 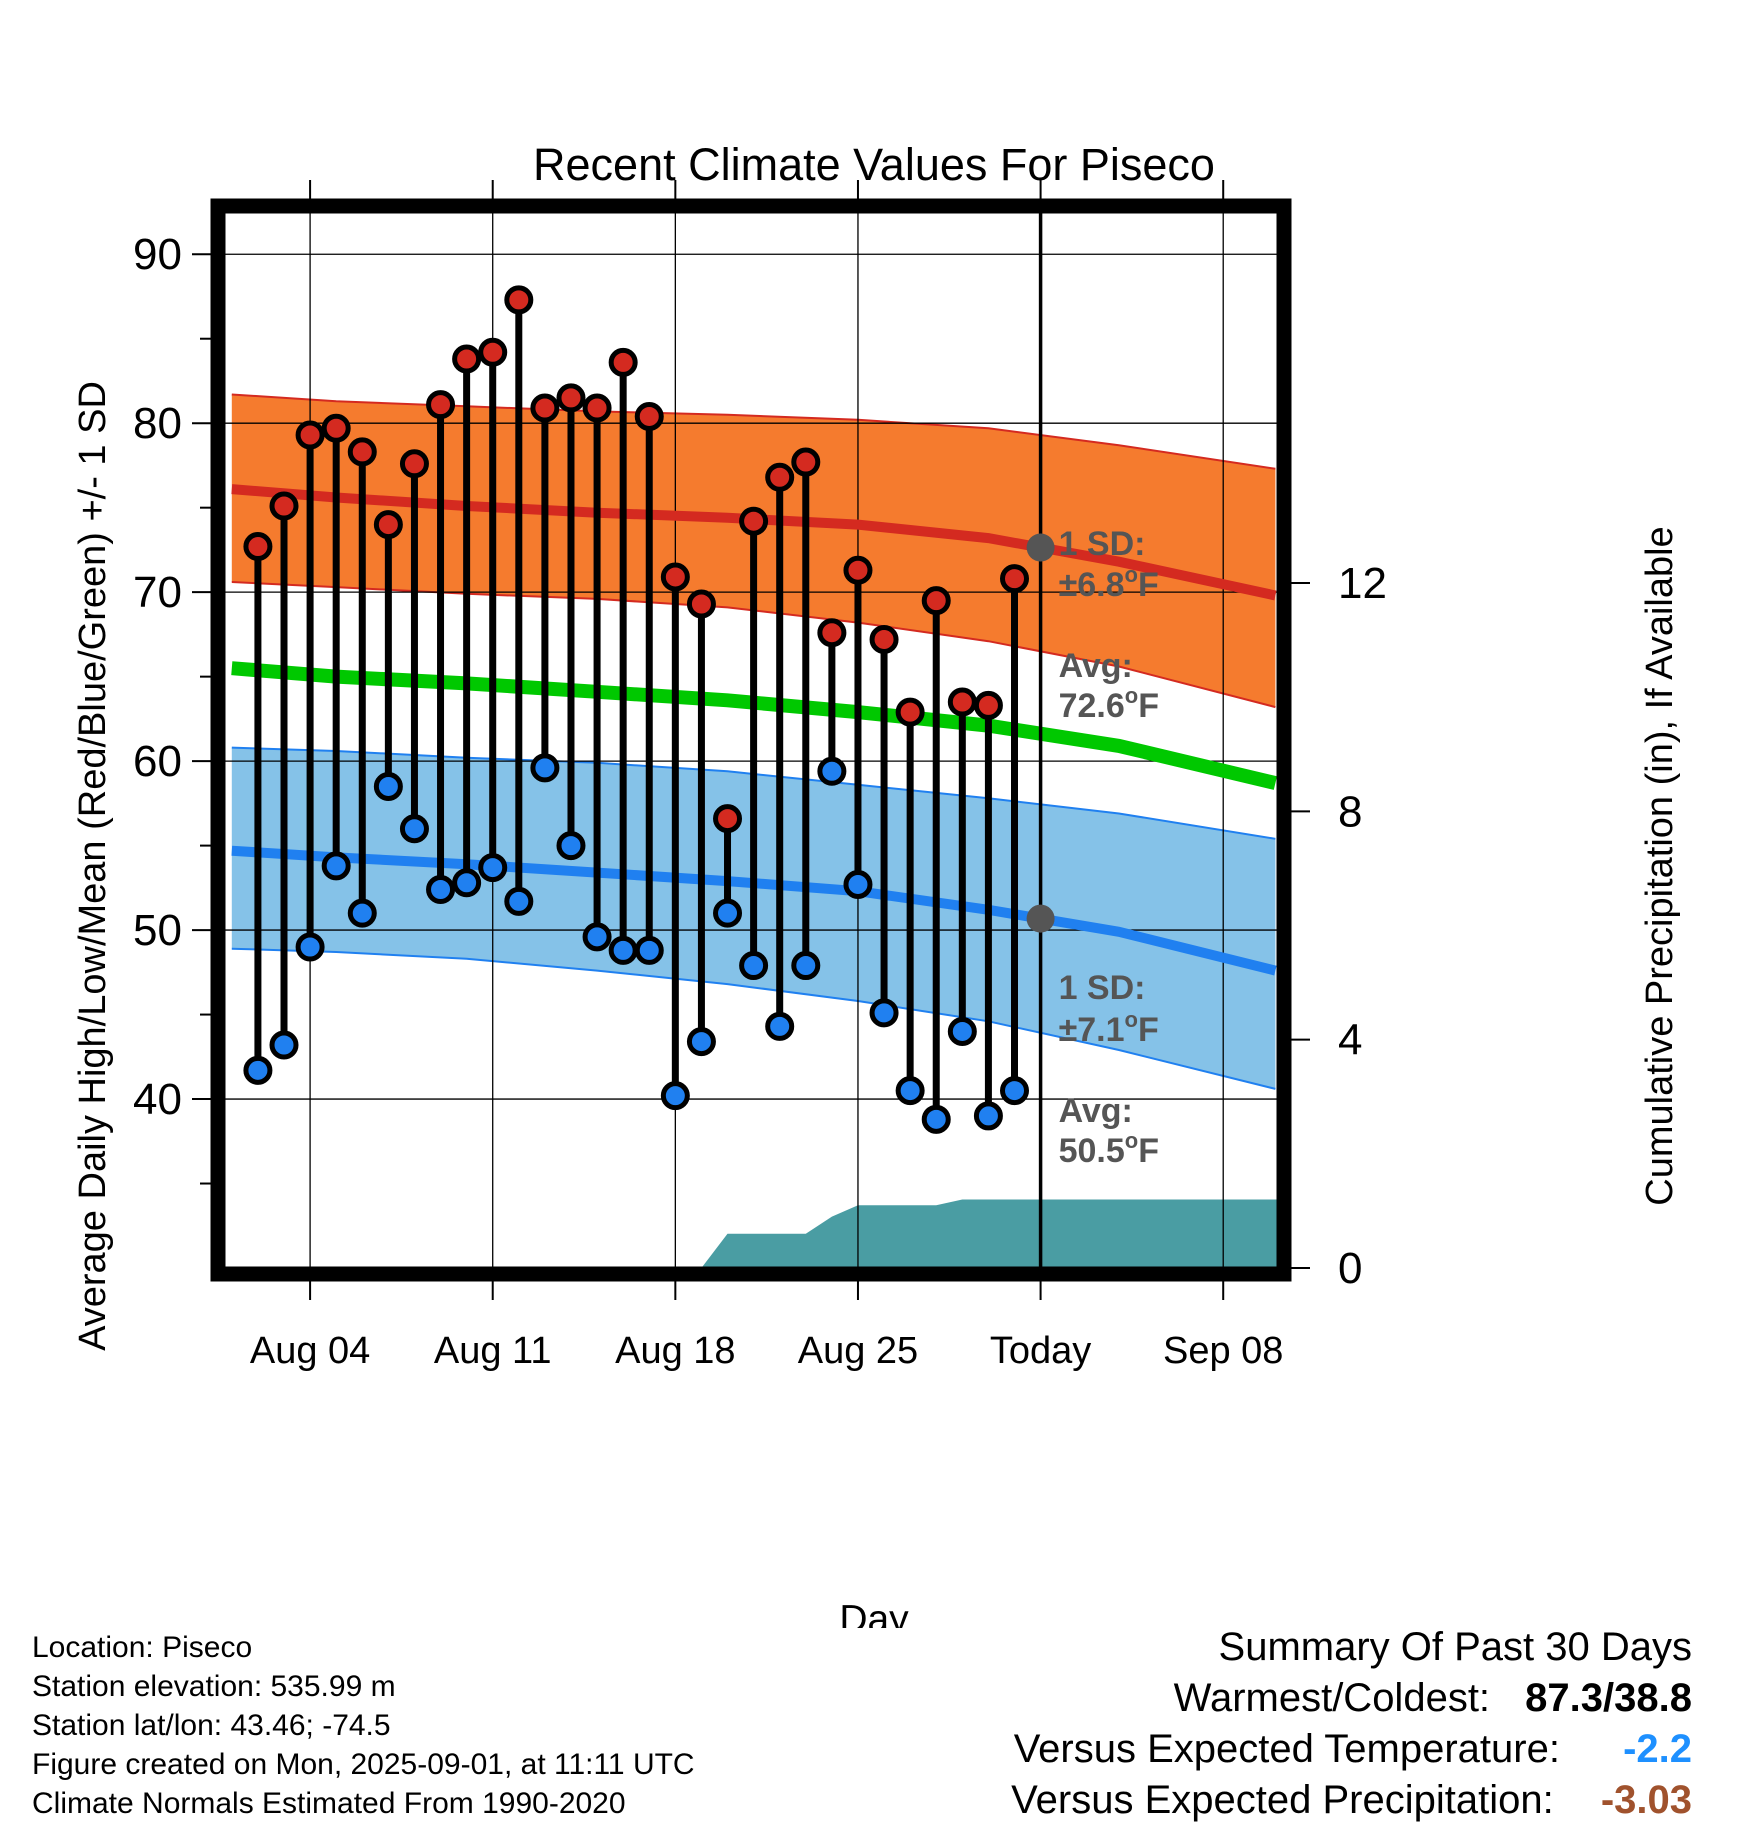 What do you see at coordinates (675, 1351) in the screenshot?
I see `x-tick-label: Aug 18` at bounding box center [675, 1351].